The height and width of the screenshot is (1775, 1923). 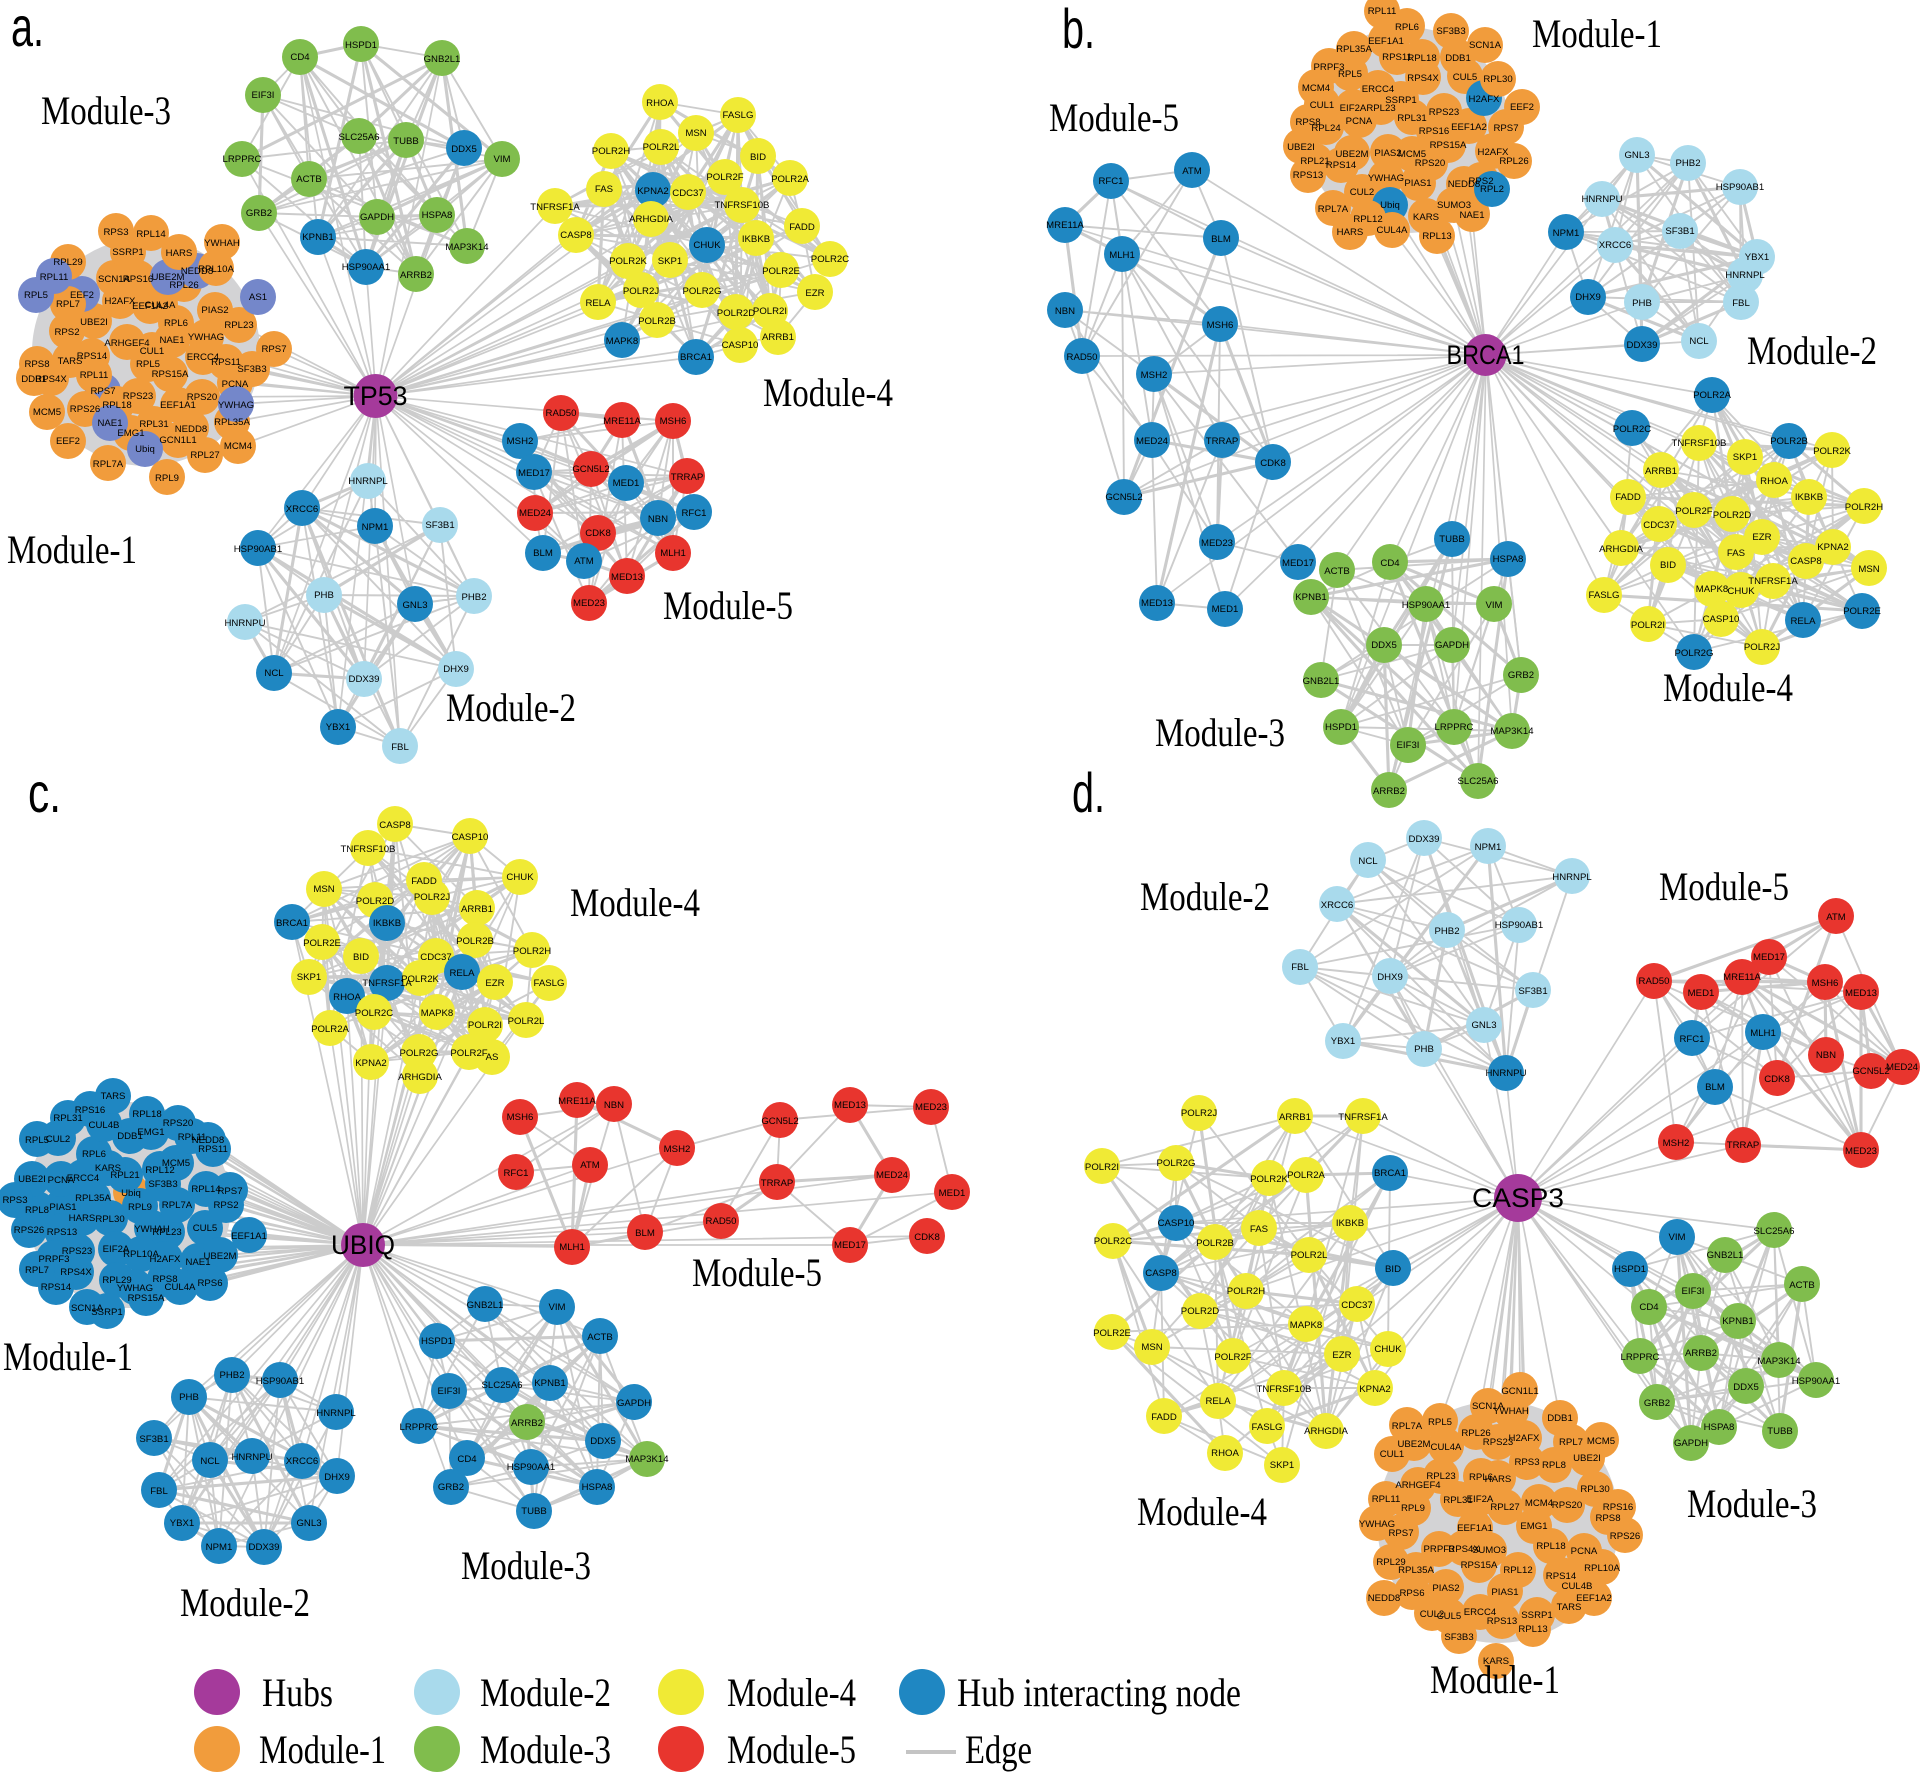 What do you see at coordinates (1687, 163) in the screenshot?
I see `svg-text: PHB2` at bounding box center [1687, 163].